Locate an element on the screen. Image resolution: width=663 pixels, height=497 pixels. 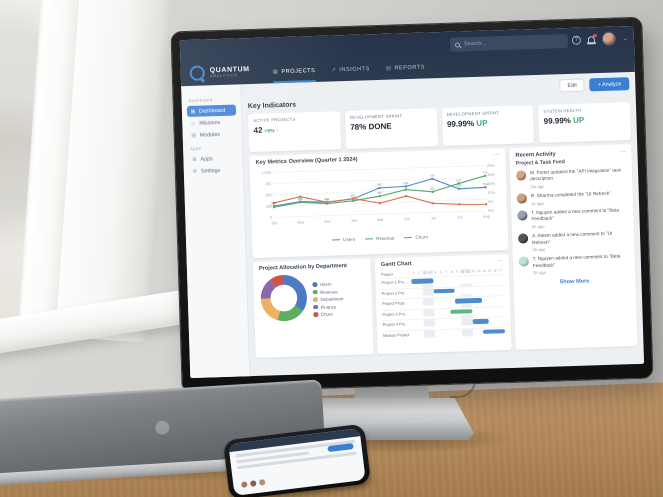
legend-item: Users is located at coordinates (343, 240).